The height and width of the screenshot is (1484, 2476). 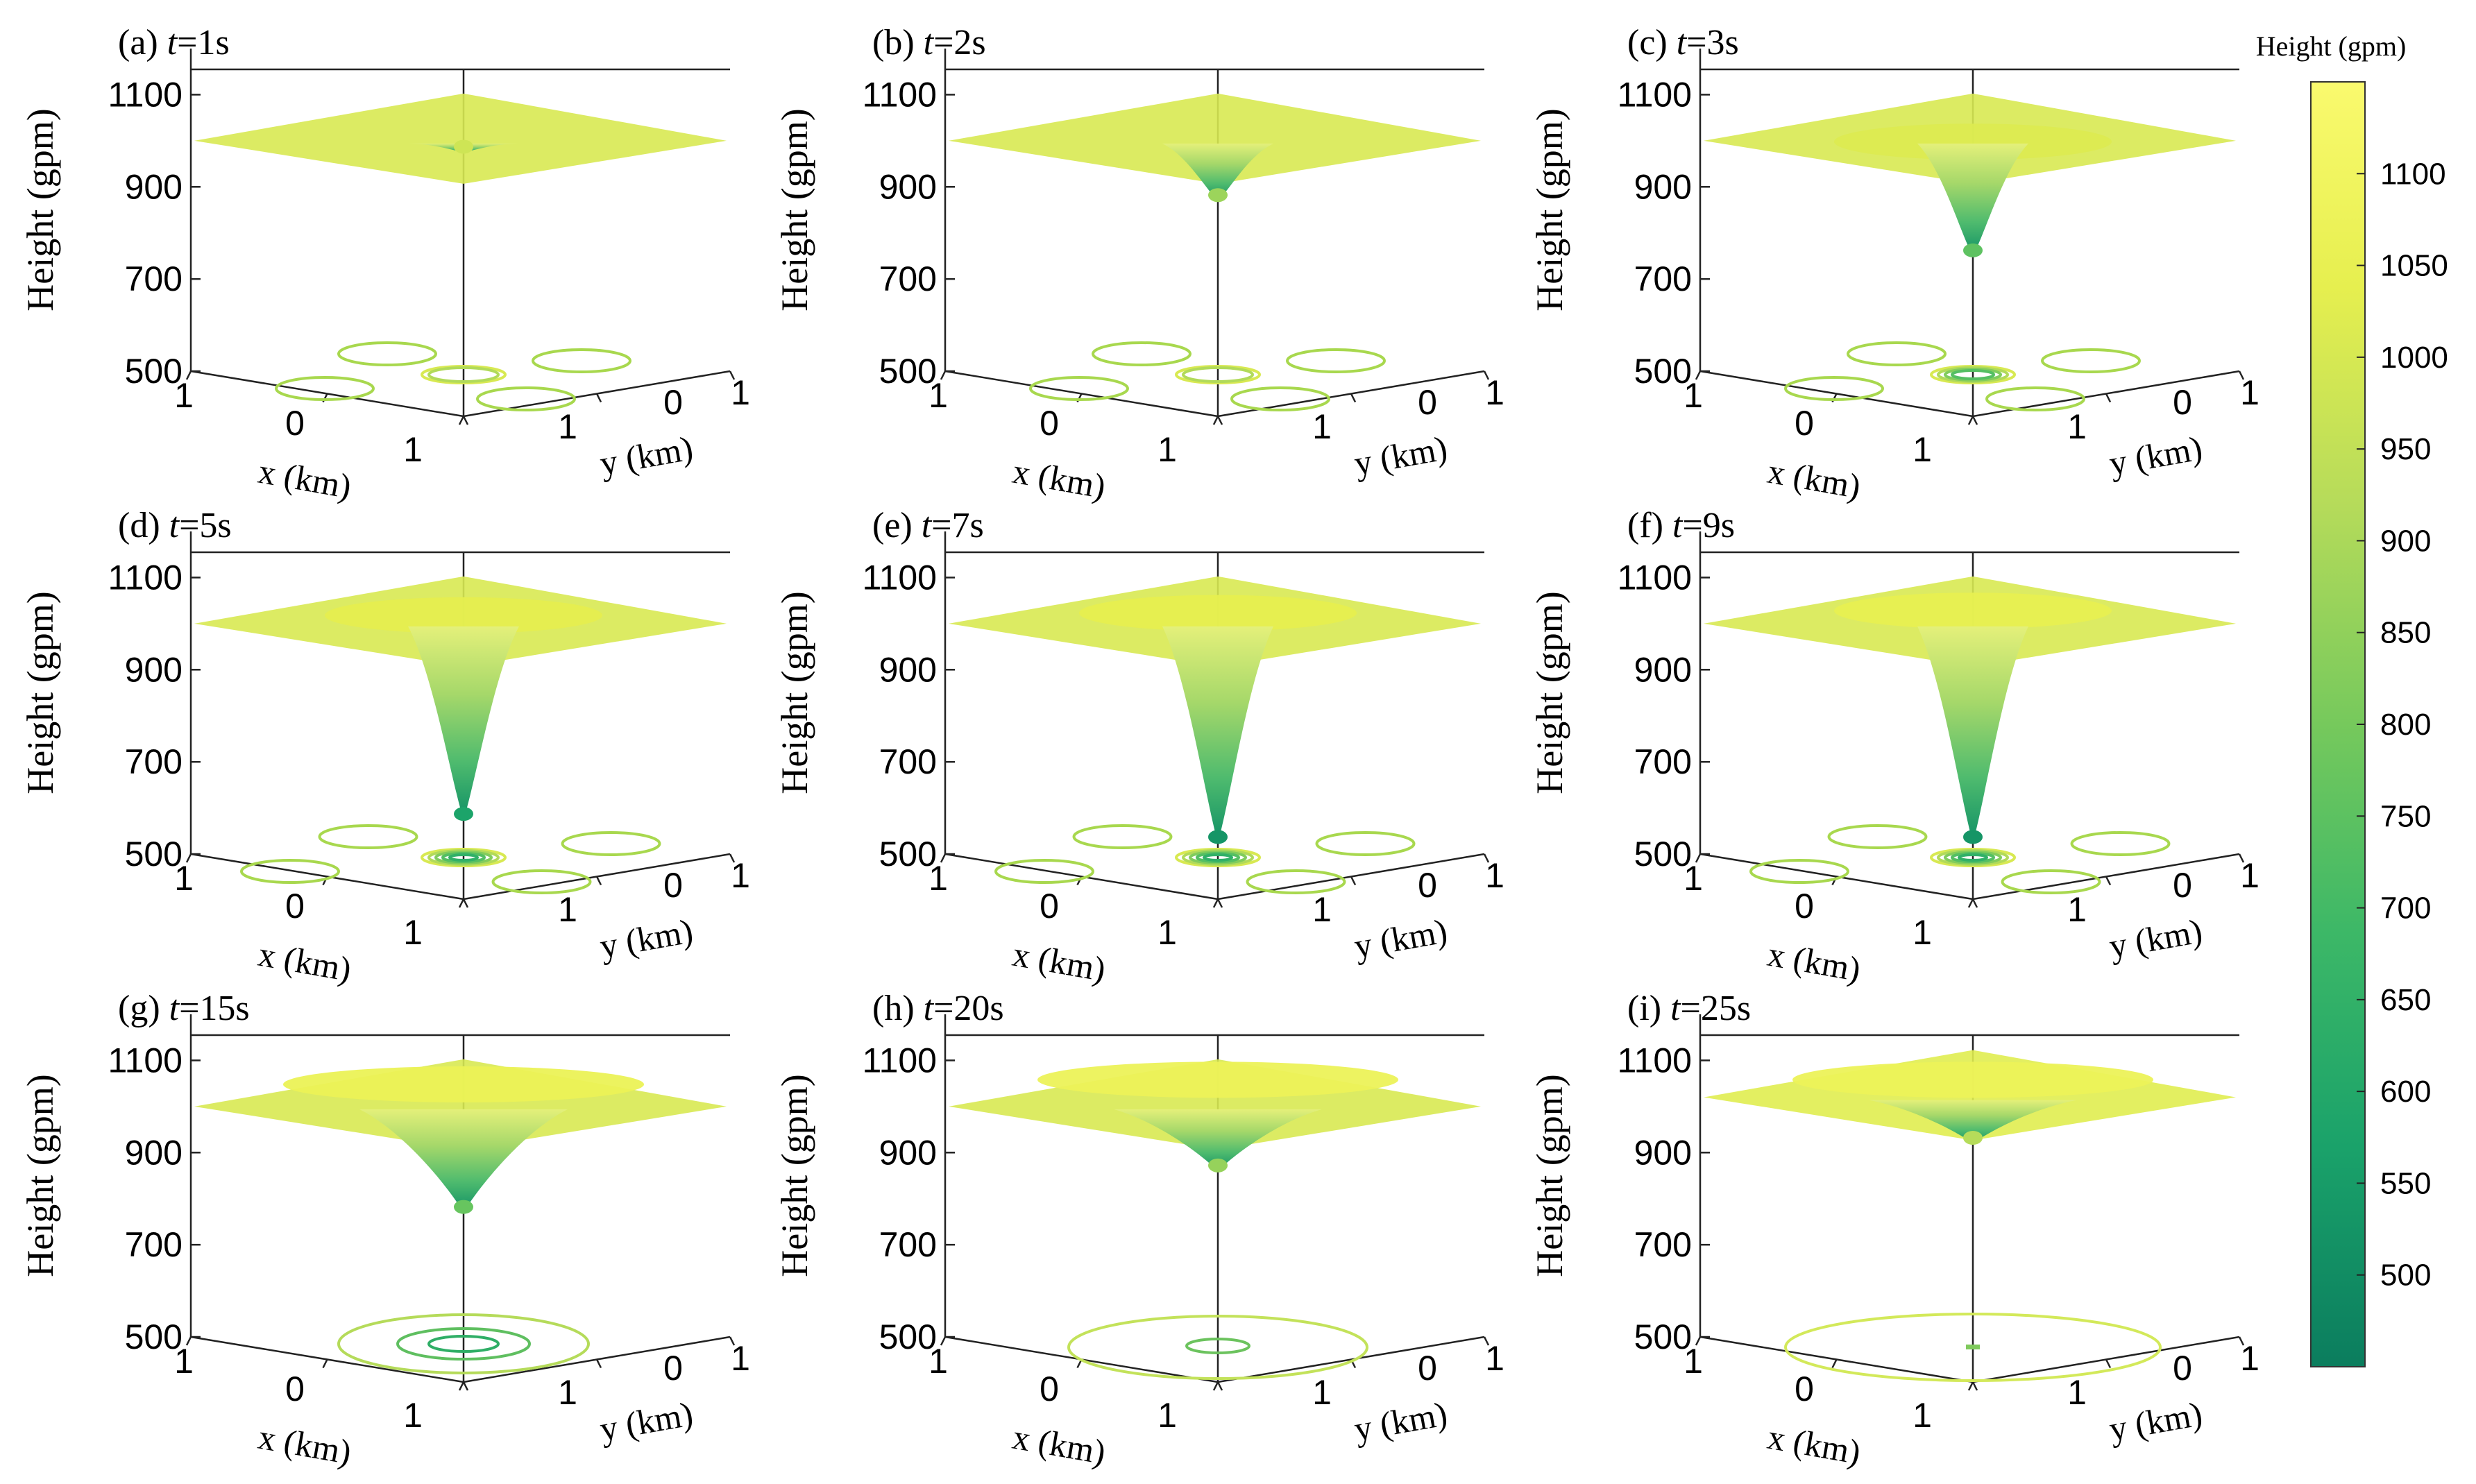 I want to click on panel-title: (f) t=9s, so click(x=1681, y=525).